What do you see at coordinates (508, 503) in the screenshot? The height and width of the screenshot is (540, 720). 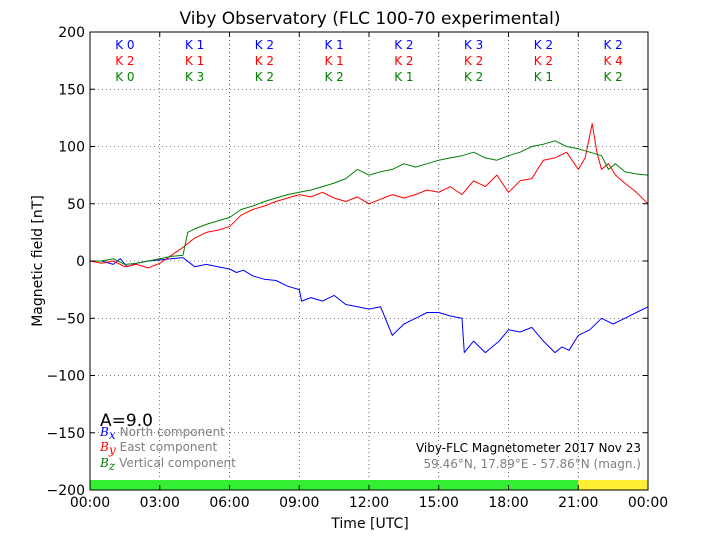 I see `x-tick-label: 18:00` at bounding box center [508, 503].